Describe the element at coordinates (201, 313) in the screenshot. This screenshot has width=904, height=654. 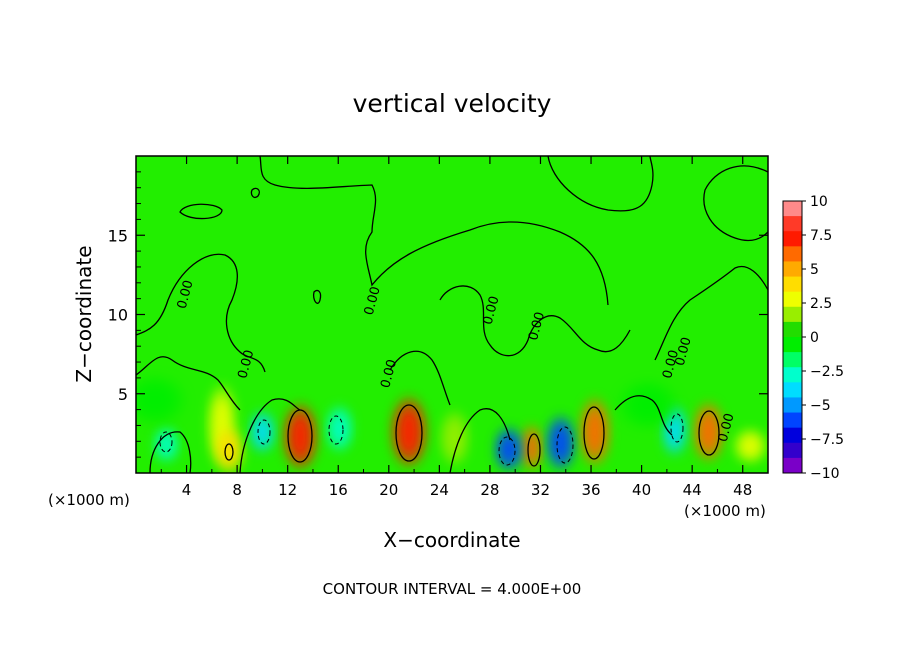
I see `contour-zero-left-plume` at that location.